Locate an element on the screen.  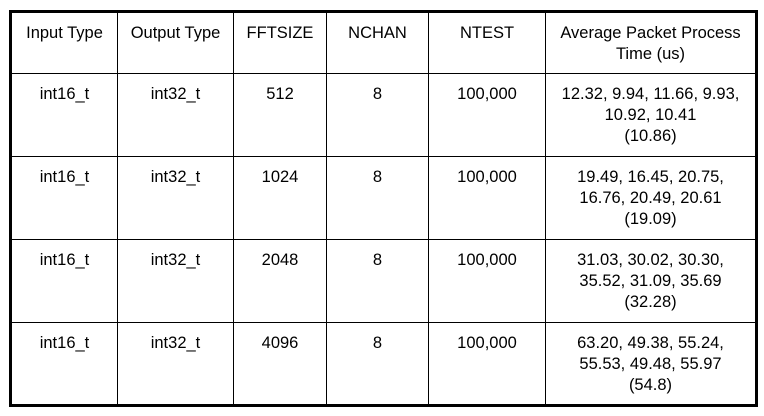
header-nchan: NCHAN is located at coordinates (377, 42).